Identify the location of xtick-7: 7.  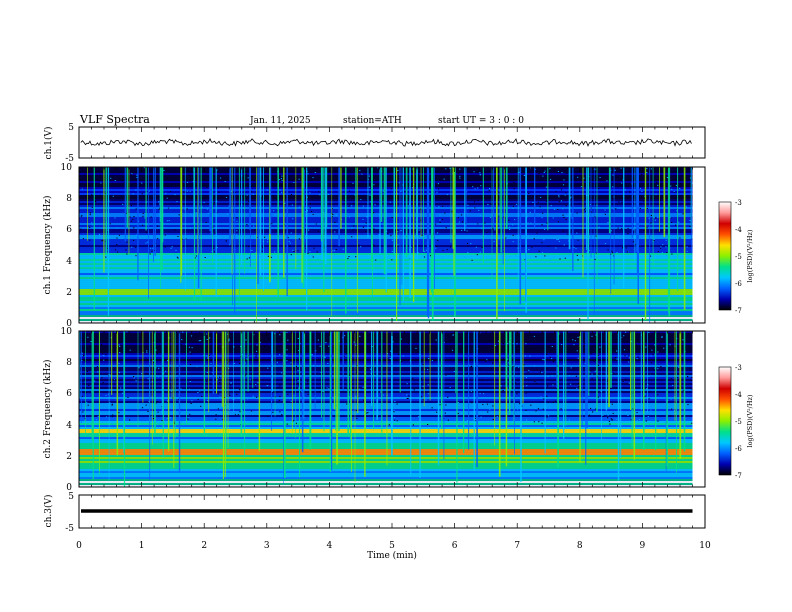
(517, 546).